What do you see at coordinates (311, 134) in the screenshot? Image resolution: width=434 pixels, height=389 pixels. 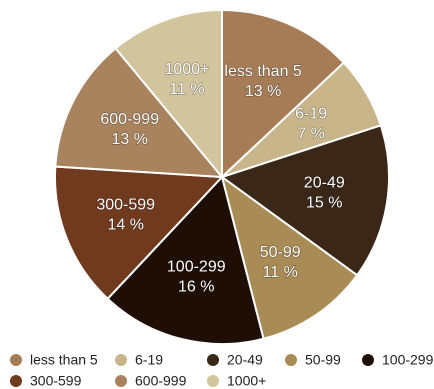 I see `slice-value-label: 7 %` at bounding box center [311, 134].